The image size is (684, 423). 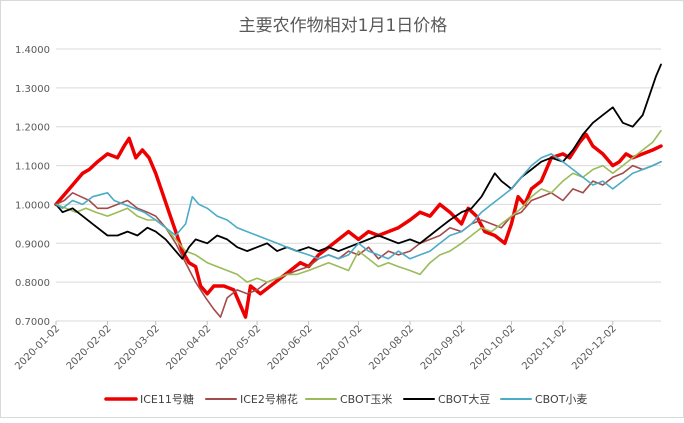 I want to click on legend-label: ICE2号棉花, so click(x=269, y=399).